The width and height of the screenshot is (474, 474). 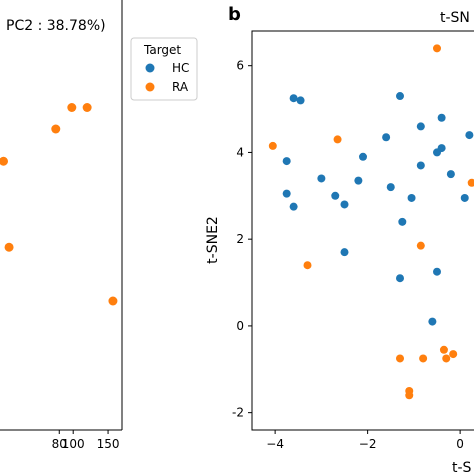 I want to click on panel-b-y-tick-label: 0, so click(x=240, y=326).